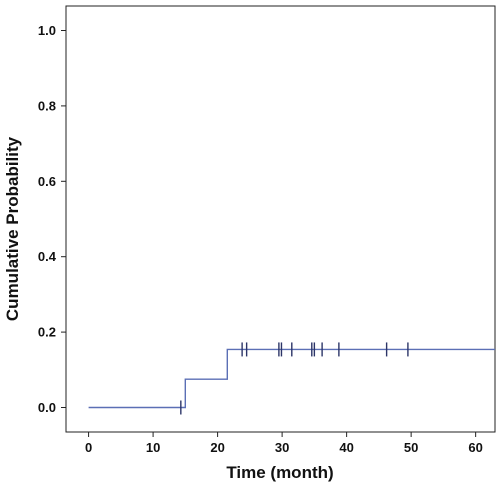  What do you see at coordinates (47, 181) in the screenshot?
I see `y-tick-label: 0.6` at bounding box center [47, 181].